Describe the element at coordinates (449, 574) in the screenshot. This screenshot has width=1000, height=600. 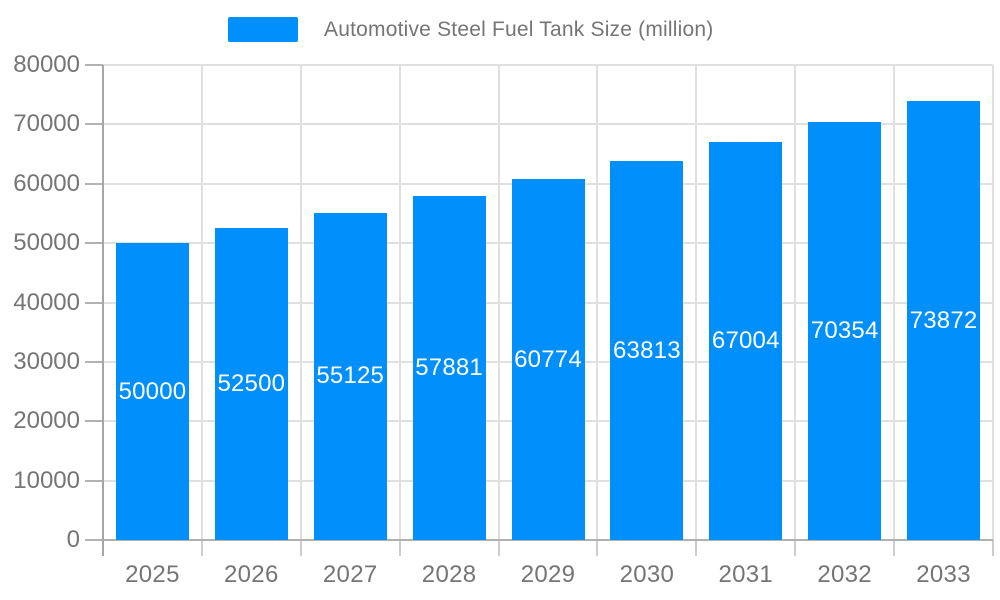
I see `x-tick-label: 2028` at that location.